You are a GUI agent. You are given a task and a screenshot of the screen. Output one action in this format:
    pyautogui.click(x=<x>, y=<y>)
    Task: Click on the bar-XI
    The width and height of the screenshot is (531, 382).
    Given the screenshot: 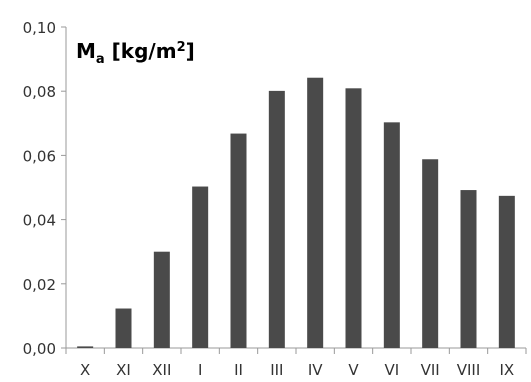 What is the action you would take?
    pyautogui.click(x=123, y=328)
    